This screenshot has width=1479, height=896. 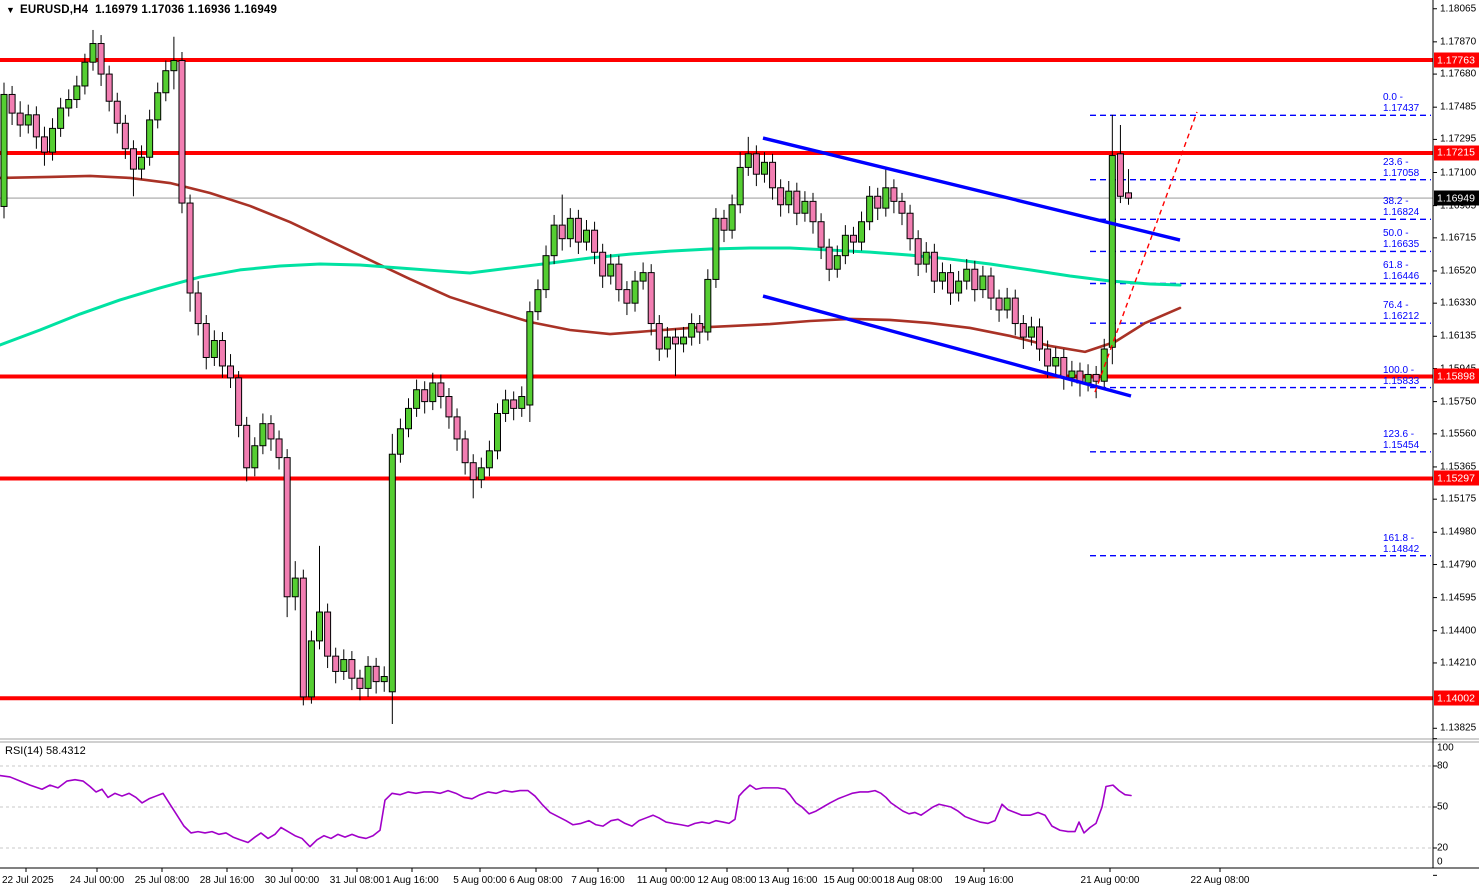 I want to click on price-axis-tick-label: 1.17680, so click(x=1458, y=74).